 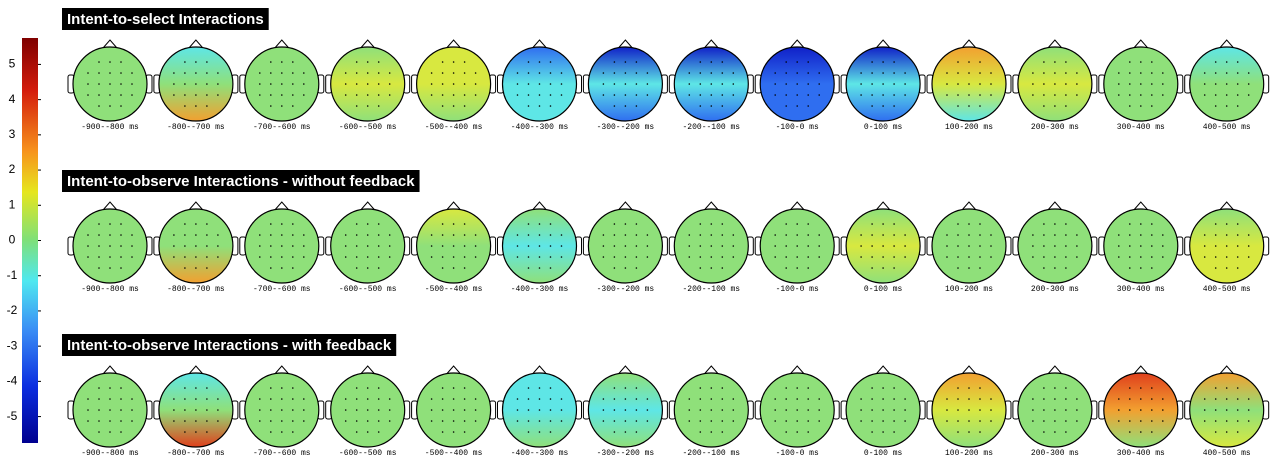 What do you see at coordinates (110, 289) in the screenshot?
I see `time-window-label: -900--800 ms` at bounding box center [110, 289].